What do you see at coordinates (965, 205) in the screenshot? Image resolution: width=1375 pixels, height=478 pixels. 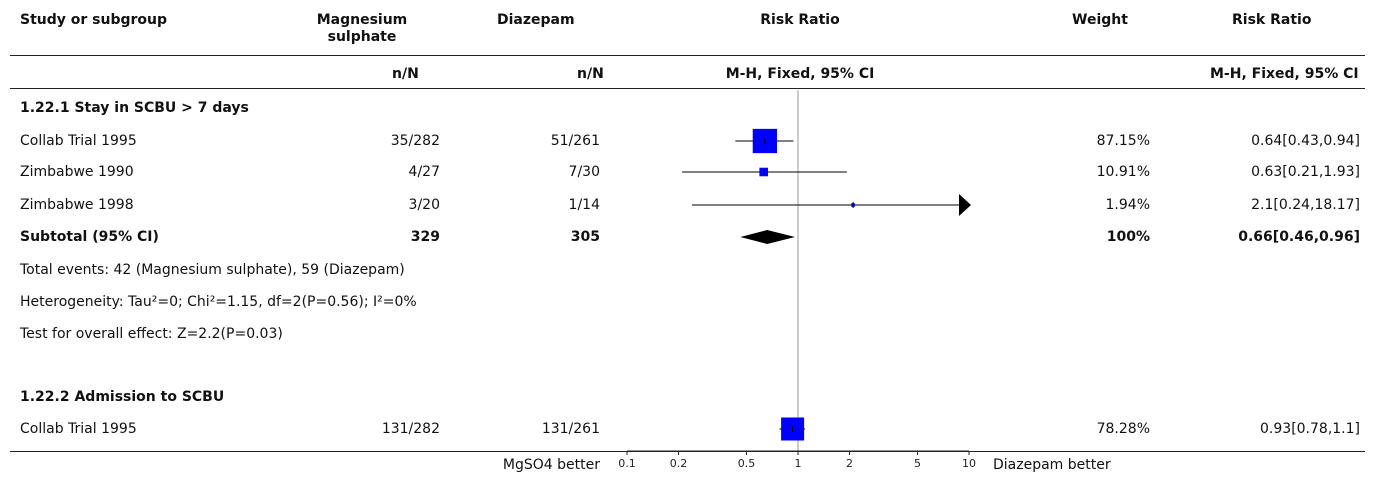 I see `ci-arrow` at bounding box center [965, 205].